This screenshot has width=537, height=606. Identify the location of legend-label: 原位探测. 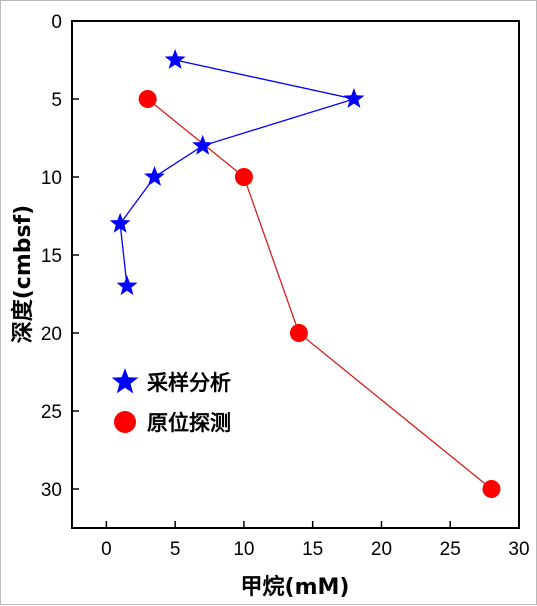
(189, 423).